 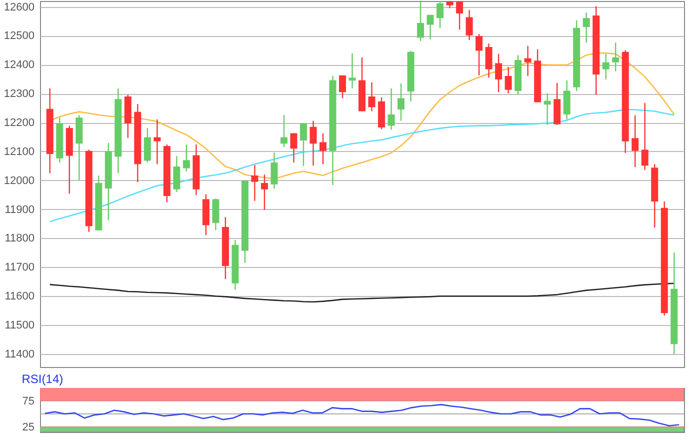 I want to click on y-tick-label: 12400, so click(x=19, y=65).